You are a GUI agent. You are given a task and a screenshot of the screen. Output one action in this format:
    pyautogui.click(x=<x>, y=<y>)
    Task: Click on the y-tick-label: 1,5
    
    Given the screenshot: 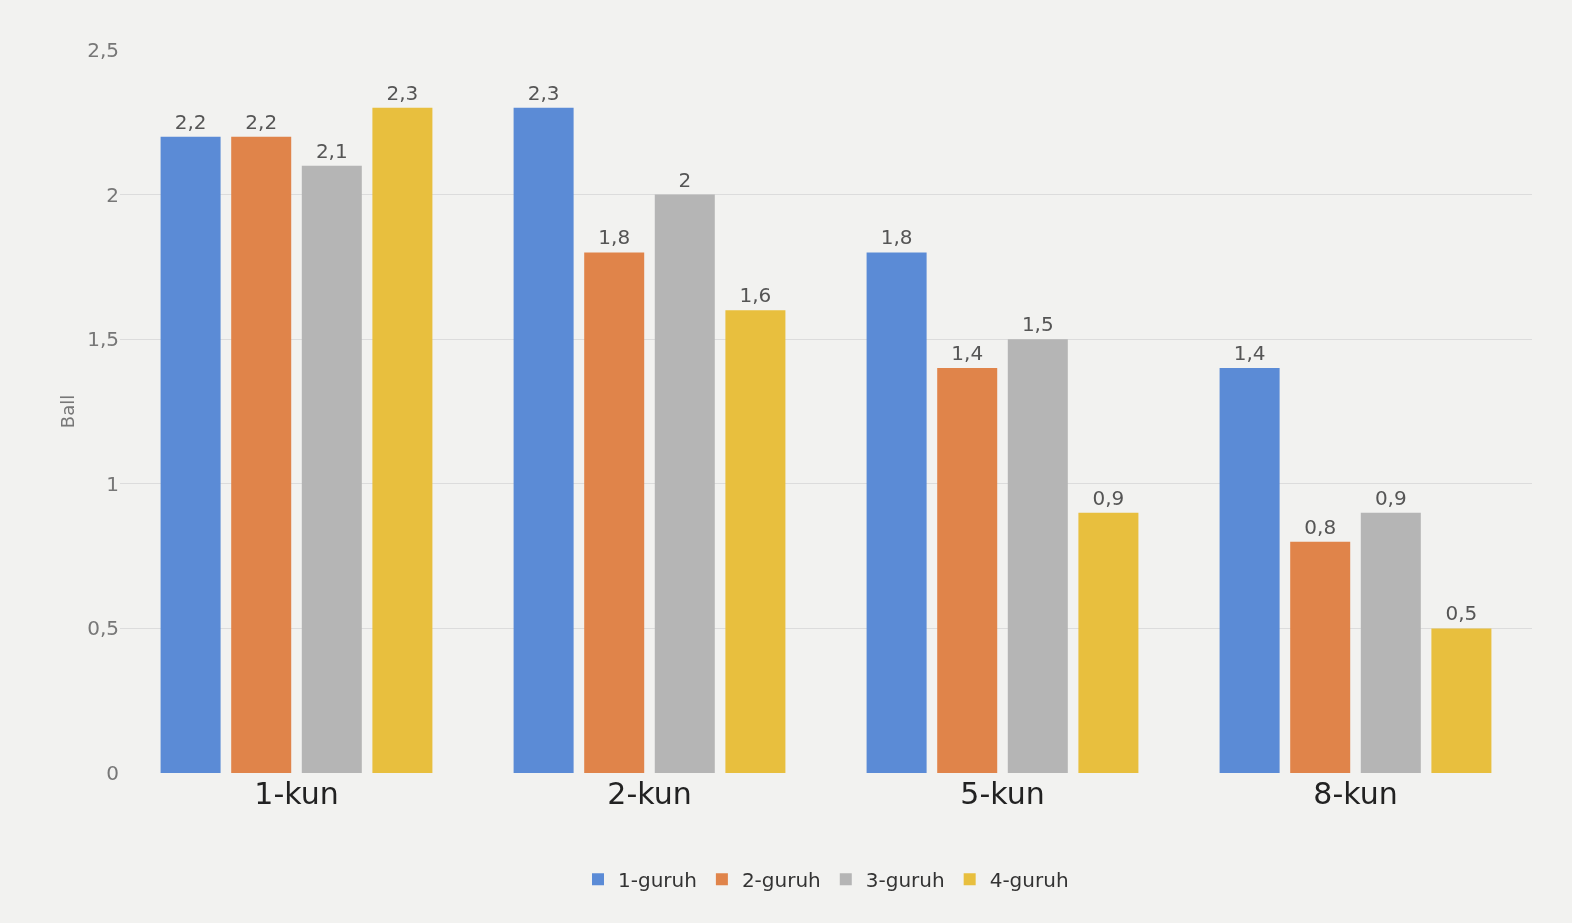 What is the action you would take?
    pyautogui.click(x=103, y=339)
    